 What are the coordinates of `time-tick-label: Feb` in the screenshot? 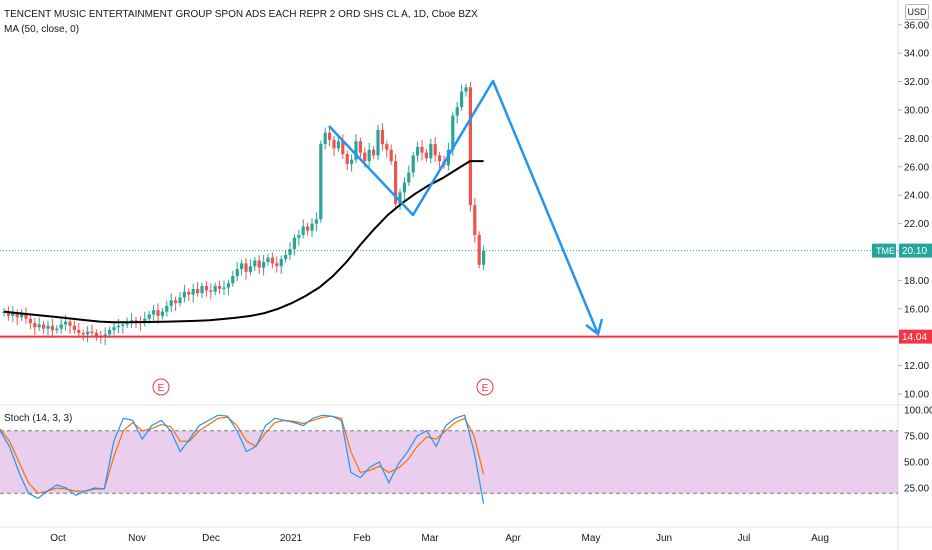 It's located at (362, 538).